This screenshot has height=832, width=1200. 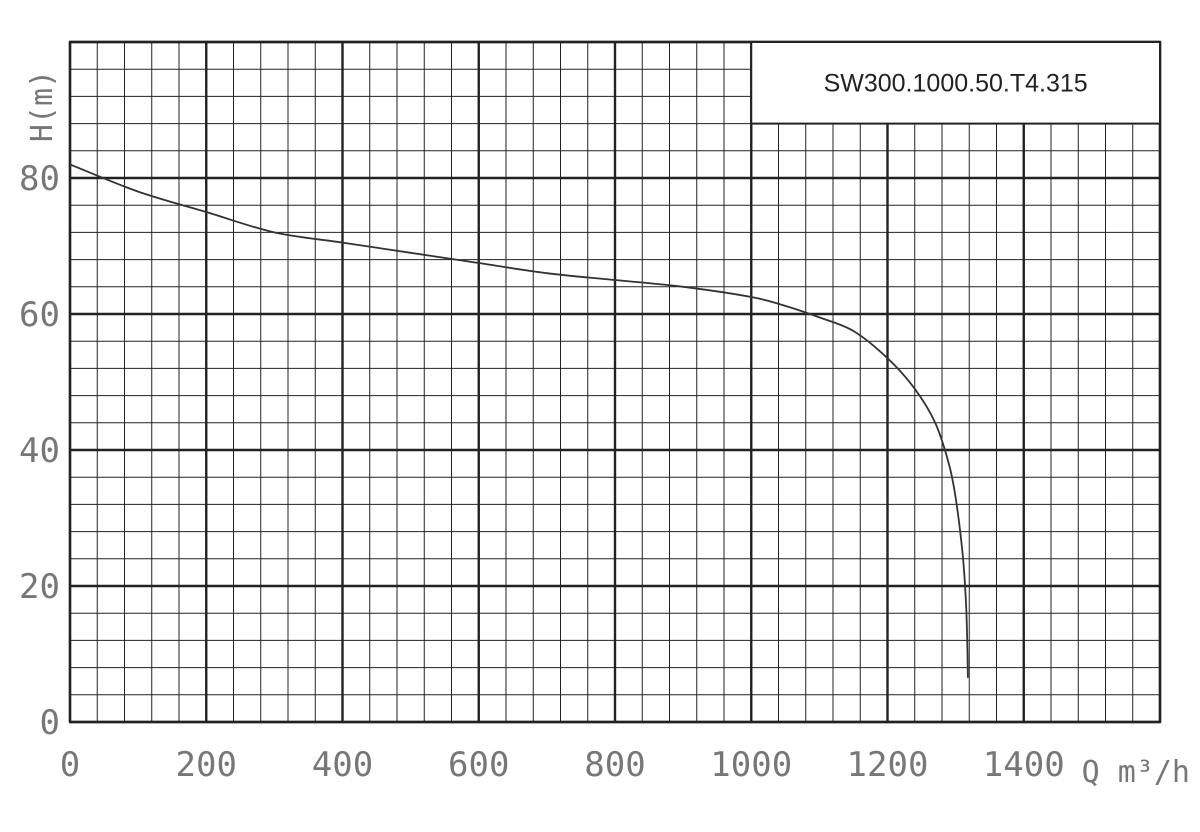 What do you see at coordinates (478, 765) in the screenshot?
I see `x-tick-label: 600` at bounding box center [478, 765].